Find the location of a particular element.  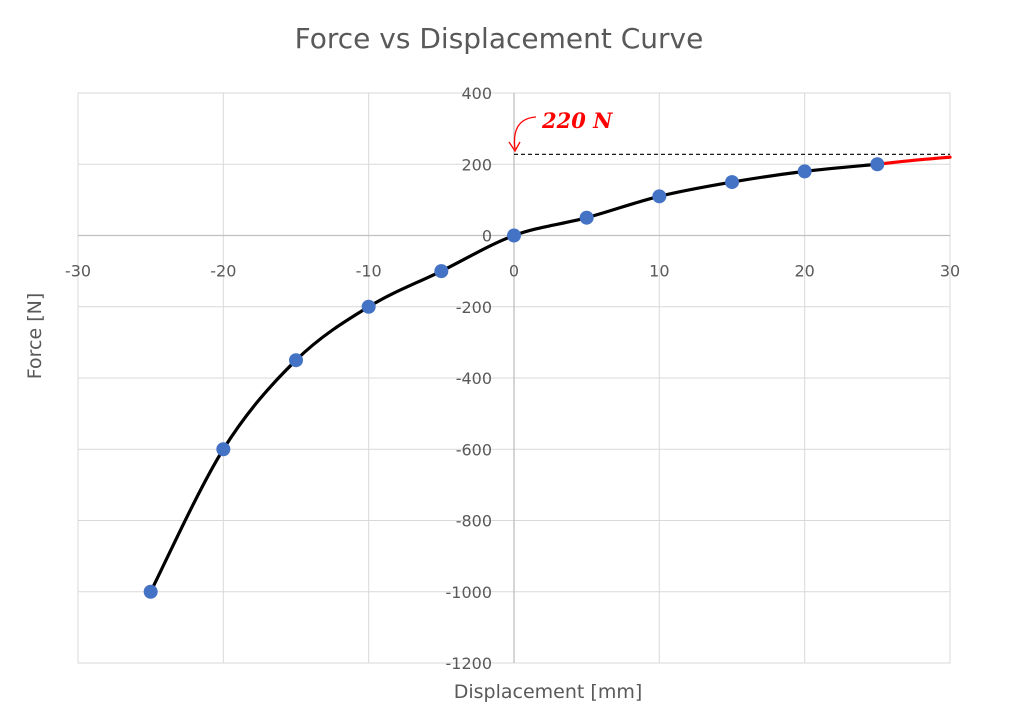

x-tick-label: 10 is located at coordinates (659, 271).